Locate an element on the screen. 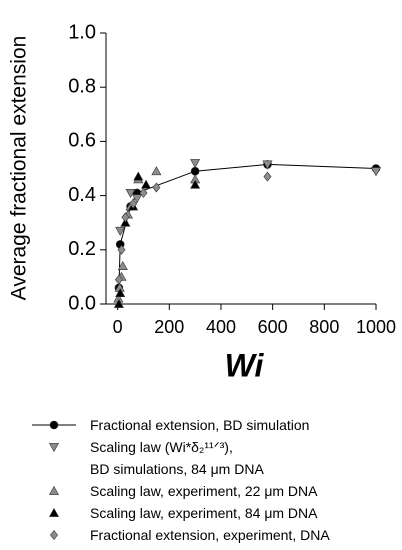 The width and height of the screenshot is (402, 550). x-tick-label: 1000 is located at coordinates (376, 327).